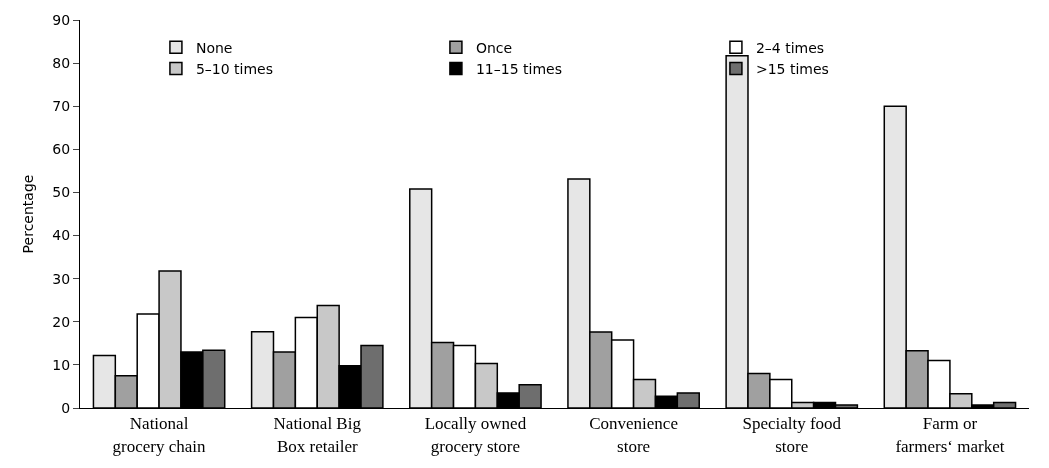 The width and height of the screenshot is (1049, 468). I want to click on y-tick-label: 70, so click(61, 106).